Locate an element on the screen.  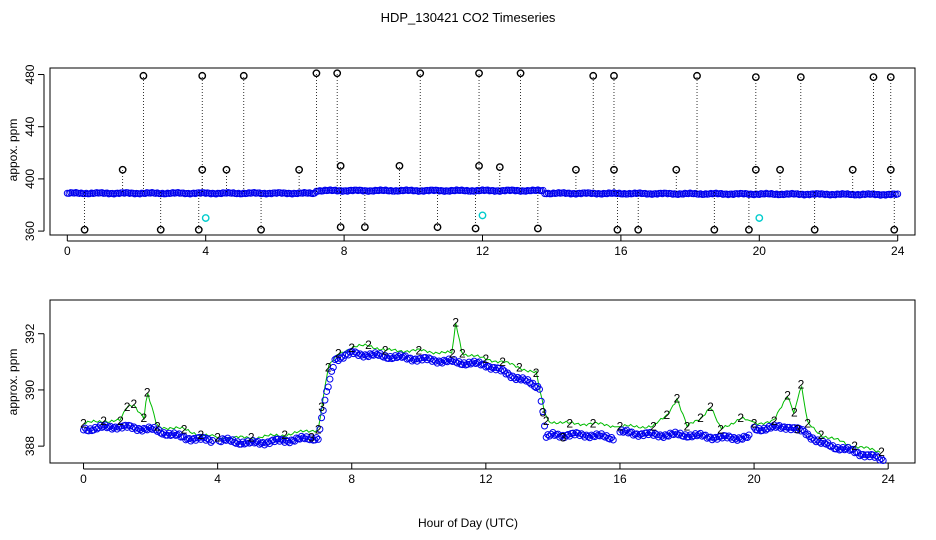
chart-title: HDP_130421 CO2 Timeseries is located at coordinates (468, 17).